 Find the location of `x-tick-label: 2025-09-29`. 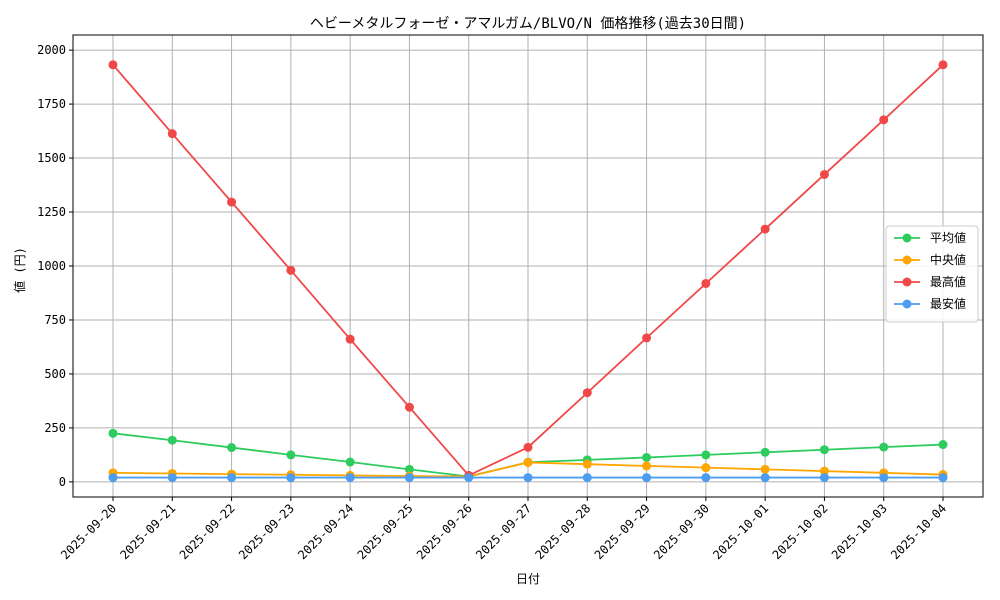

x-tick-label: 2025-09-29 is located at coordinates (622, 531).